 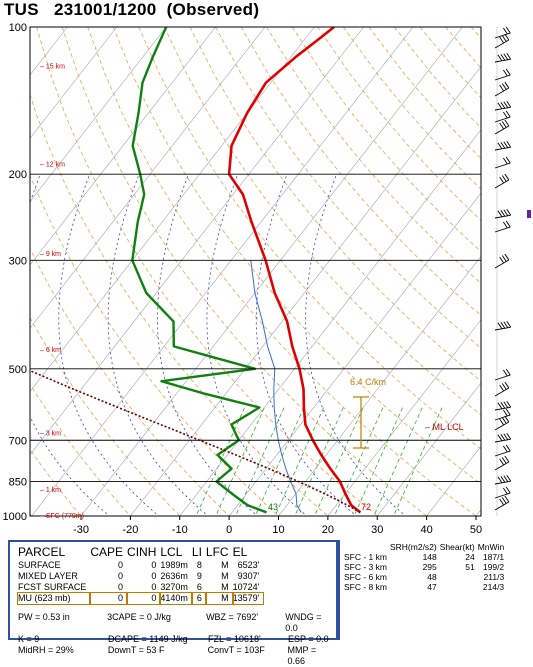 What do you see at coordinates (368, 382) in the screenshot?
I see `lapse-rate-label: 6.4 C/km` at bounding box center [368, 382].